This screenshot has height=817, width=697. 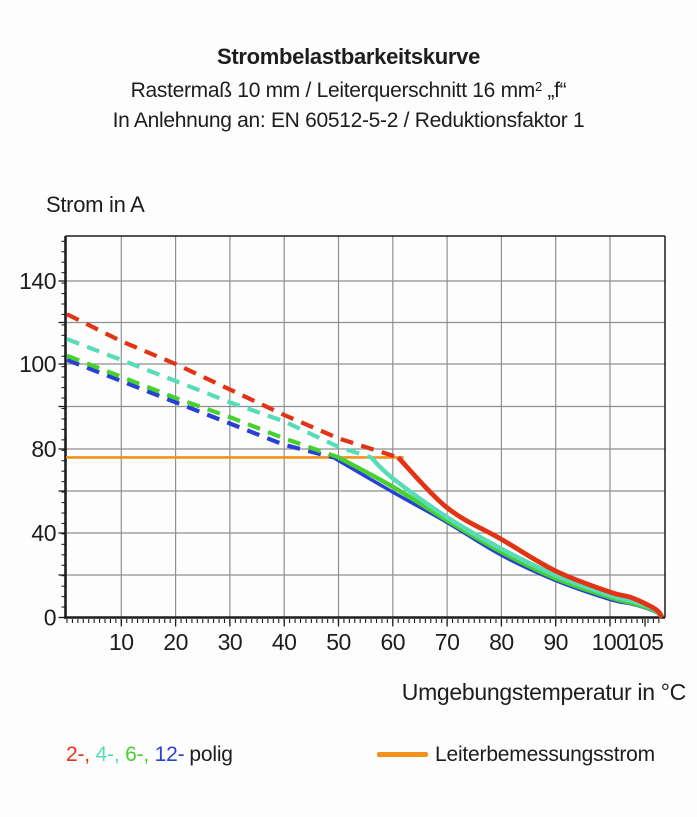 I want to click on legend-pole-item-2-polig: 2-,, so click(x=81, y=754).